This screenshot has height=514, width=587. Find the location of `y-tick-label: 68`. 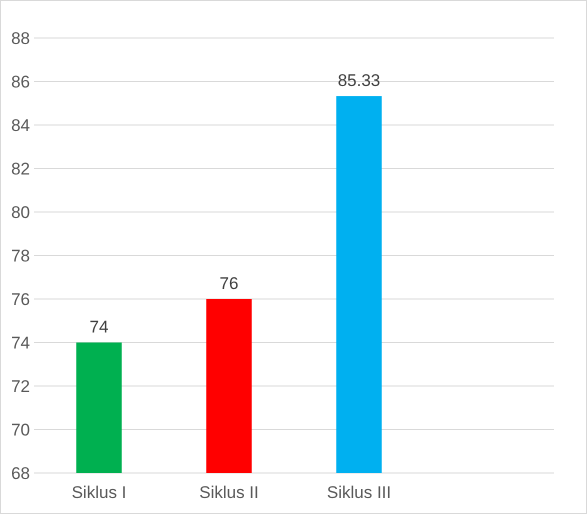

y-tick-label: 68 is located at coordinates (20, 473).